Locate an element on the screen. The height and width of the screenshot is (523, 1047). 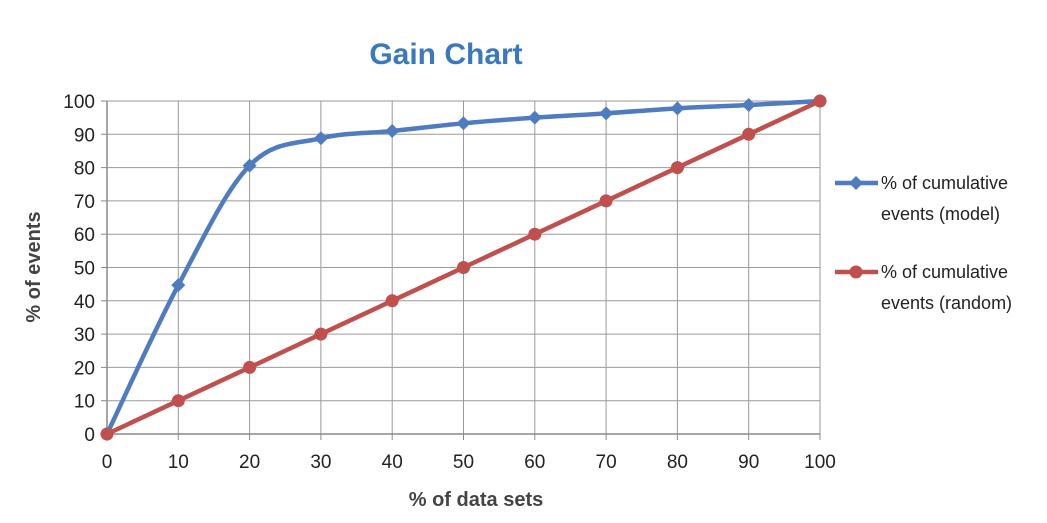
legend-marker-random is located at coordinates (856, 272).